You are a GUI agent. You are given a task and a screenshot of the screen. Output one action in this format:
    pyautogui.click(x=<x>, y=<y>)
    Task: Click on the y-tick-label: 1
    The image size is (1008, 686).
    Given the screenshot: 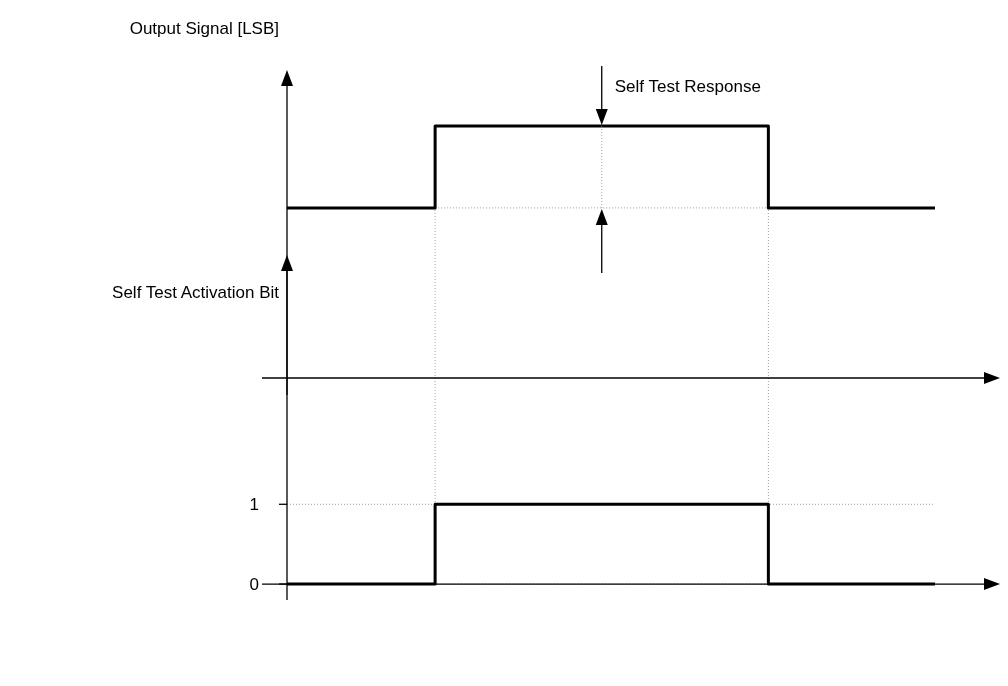 What is the action you would take?
    pyautogui.click(x=254, y=505)
    